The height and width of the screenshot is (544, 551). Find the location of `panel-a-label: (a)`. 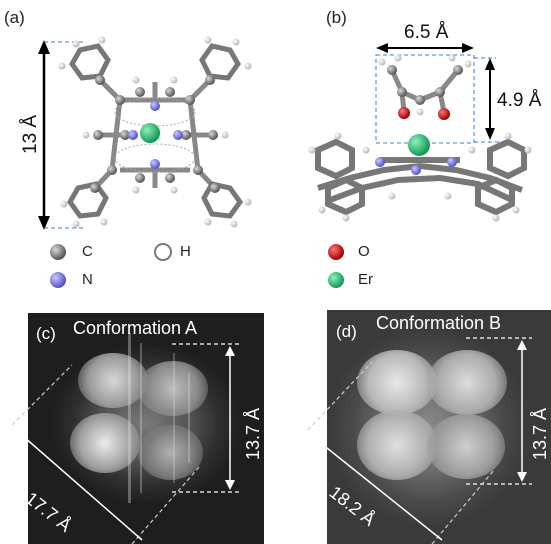

panel-a-label: (a) is located at coordinates (14, 17).